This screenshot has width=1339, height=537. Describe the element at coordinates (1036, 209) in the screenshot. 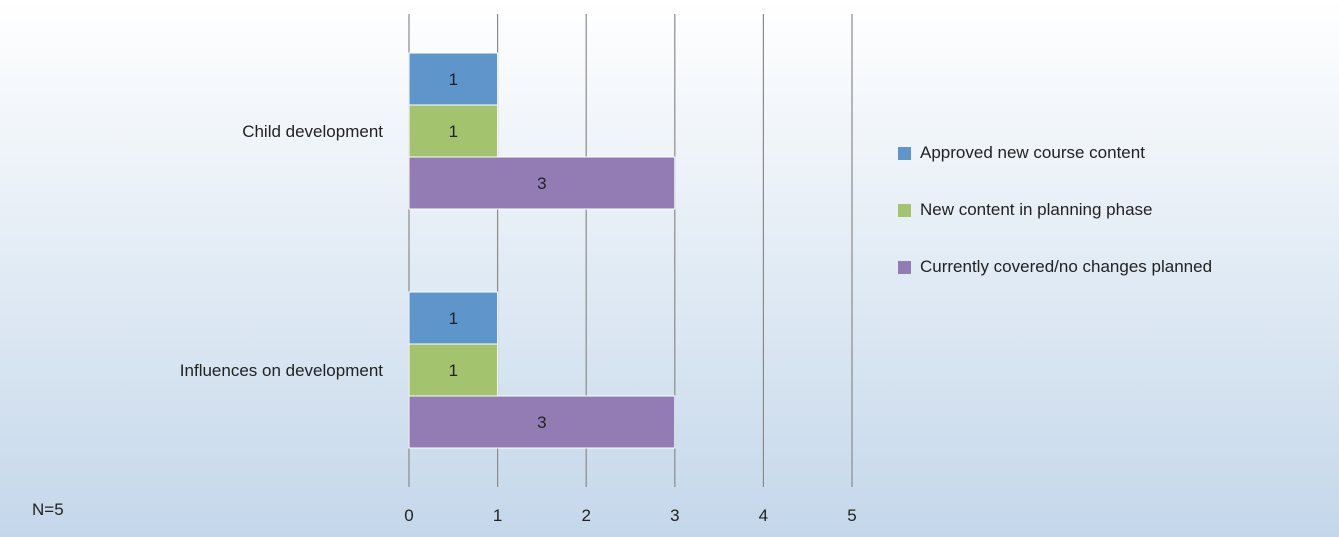

I see `legend-label-planning: New content in planning phase` at that location.